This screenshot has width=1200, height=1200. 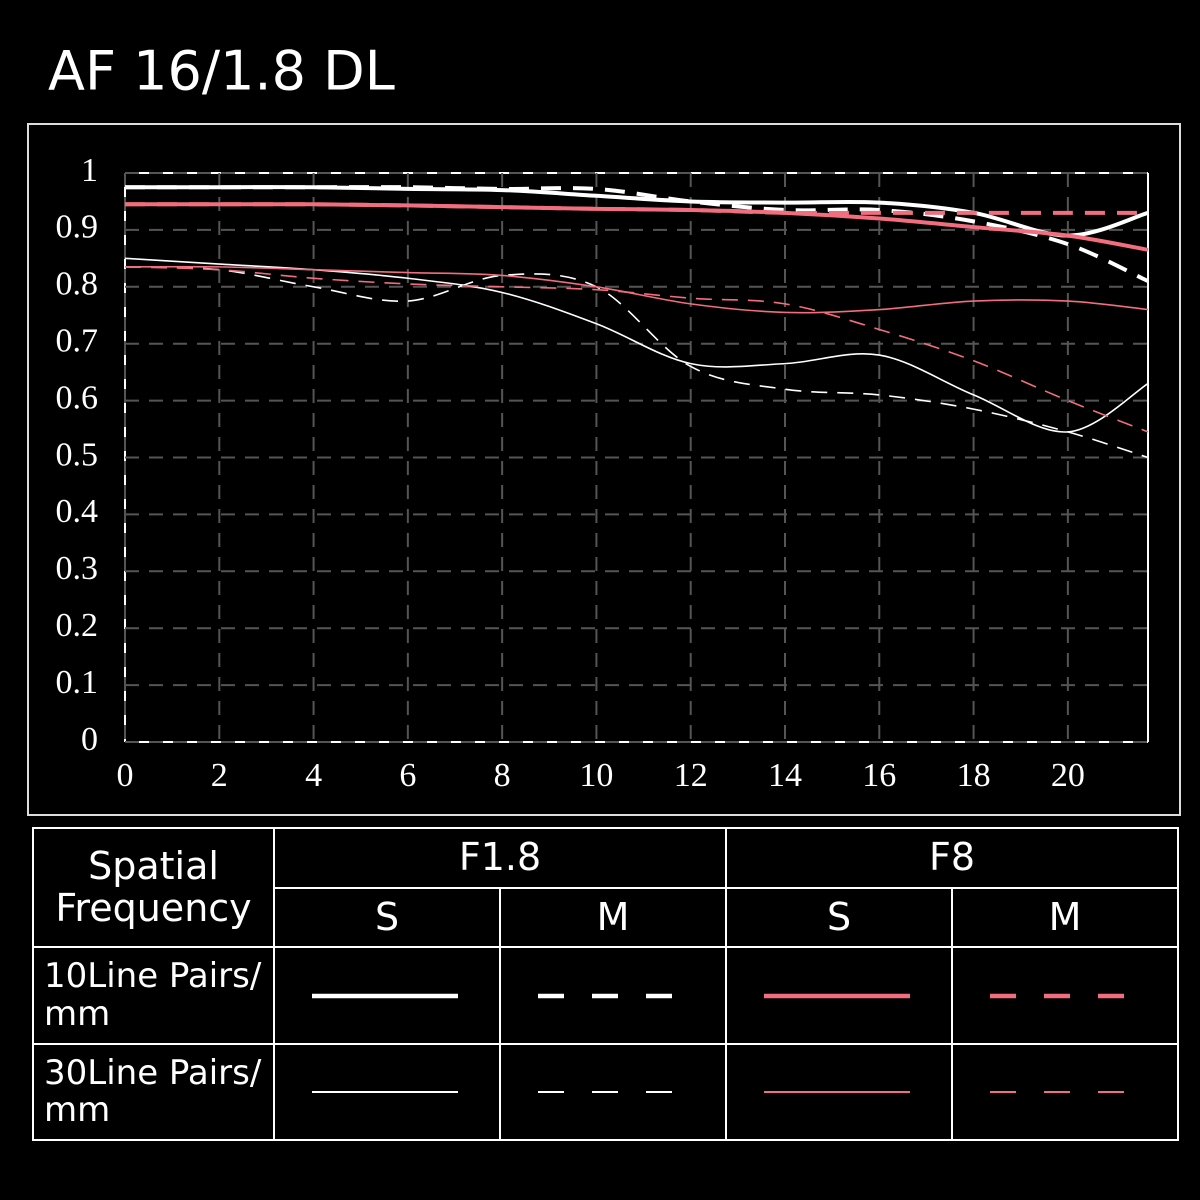 What do you see at coordinates (153, 995) in the screenshot?
I see `row-header: 10Line Pairs/ mm` at bounding box center [153, 995].